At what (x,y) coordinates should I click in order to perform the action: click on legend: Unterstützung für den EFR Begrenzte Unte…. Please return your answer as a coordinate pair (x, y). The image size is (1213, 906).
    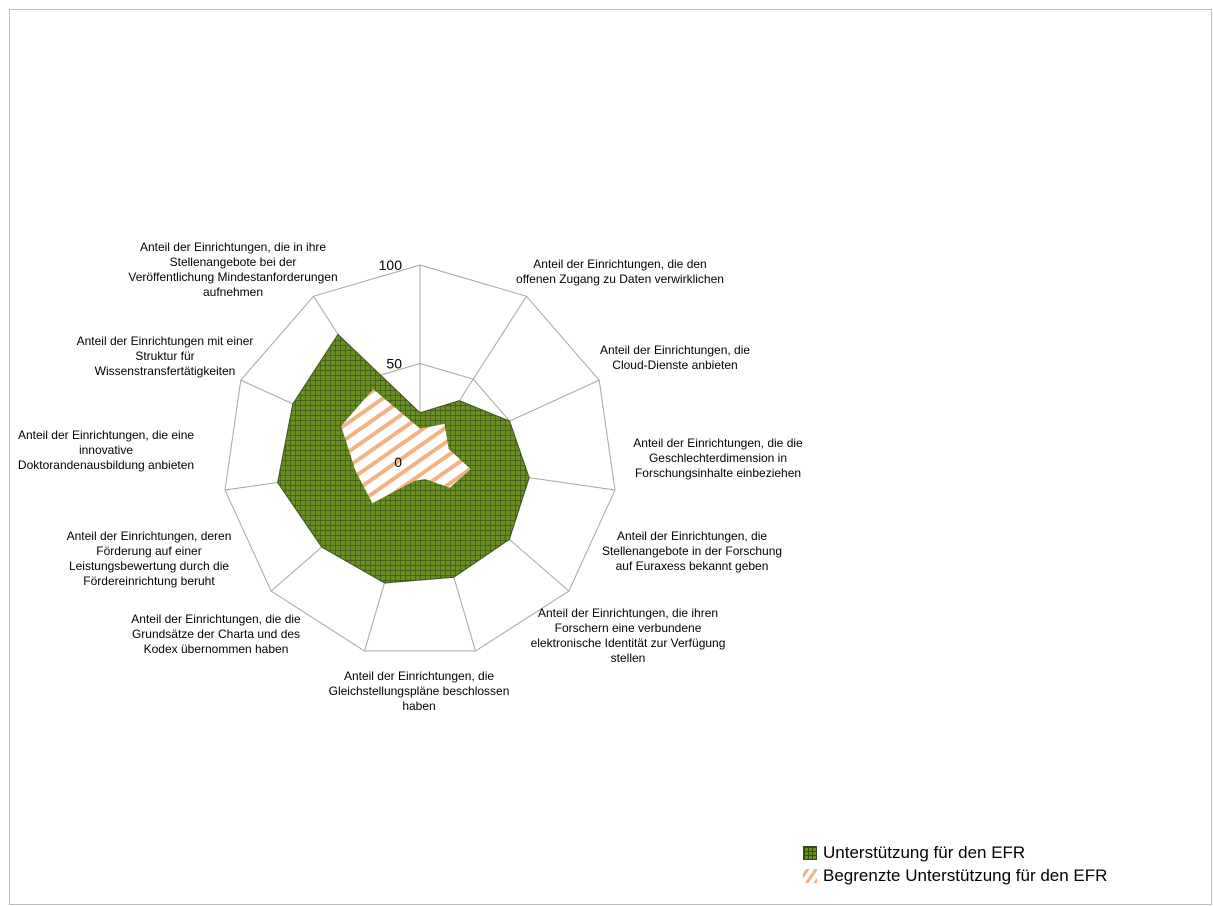
    Looking at the image, I should click on (955, 864).